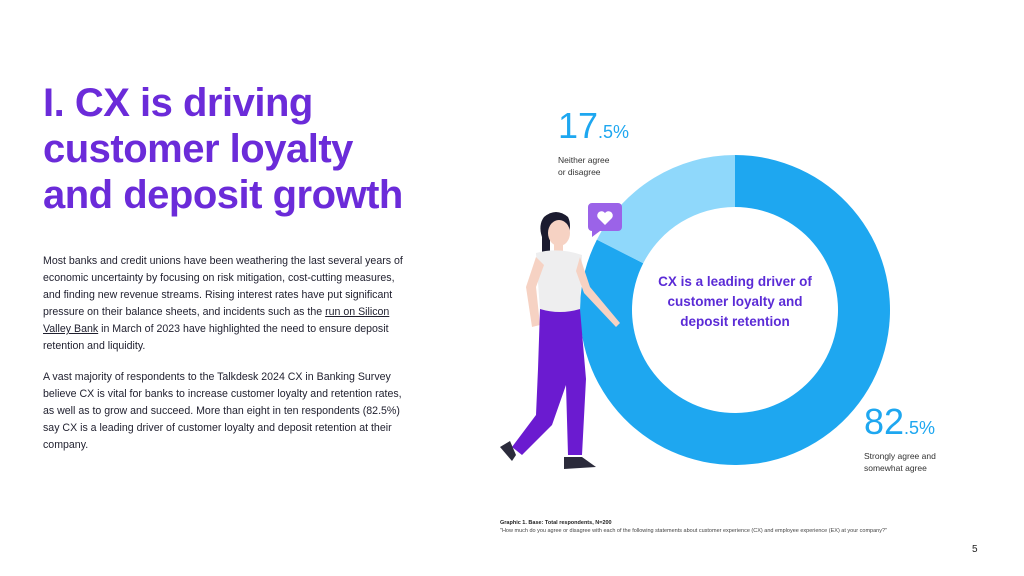 The image size is (1024, 576). Describe the element at coordinates (665, 209) in the screenshot. I see `donut-slice-neutral` at that location.